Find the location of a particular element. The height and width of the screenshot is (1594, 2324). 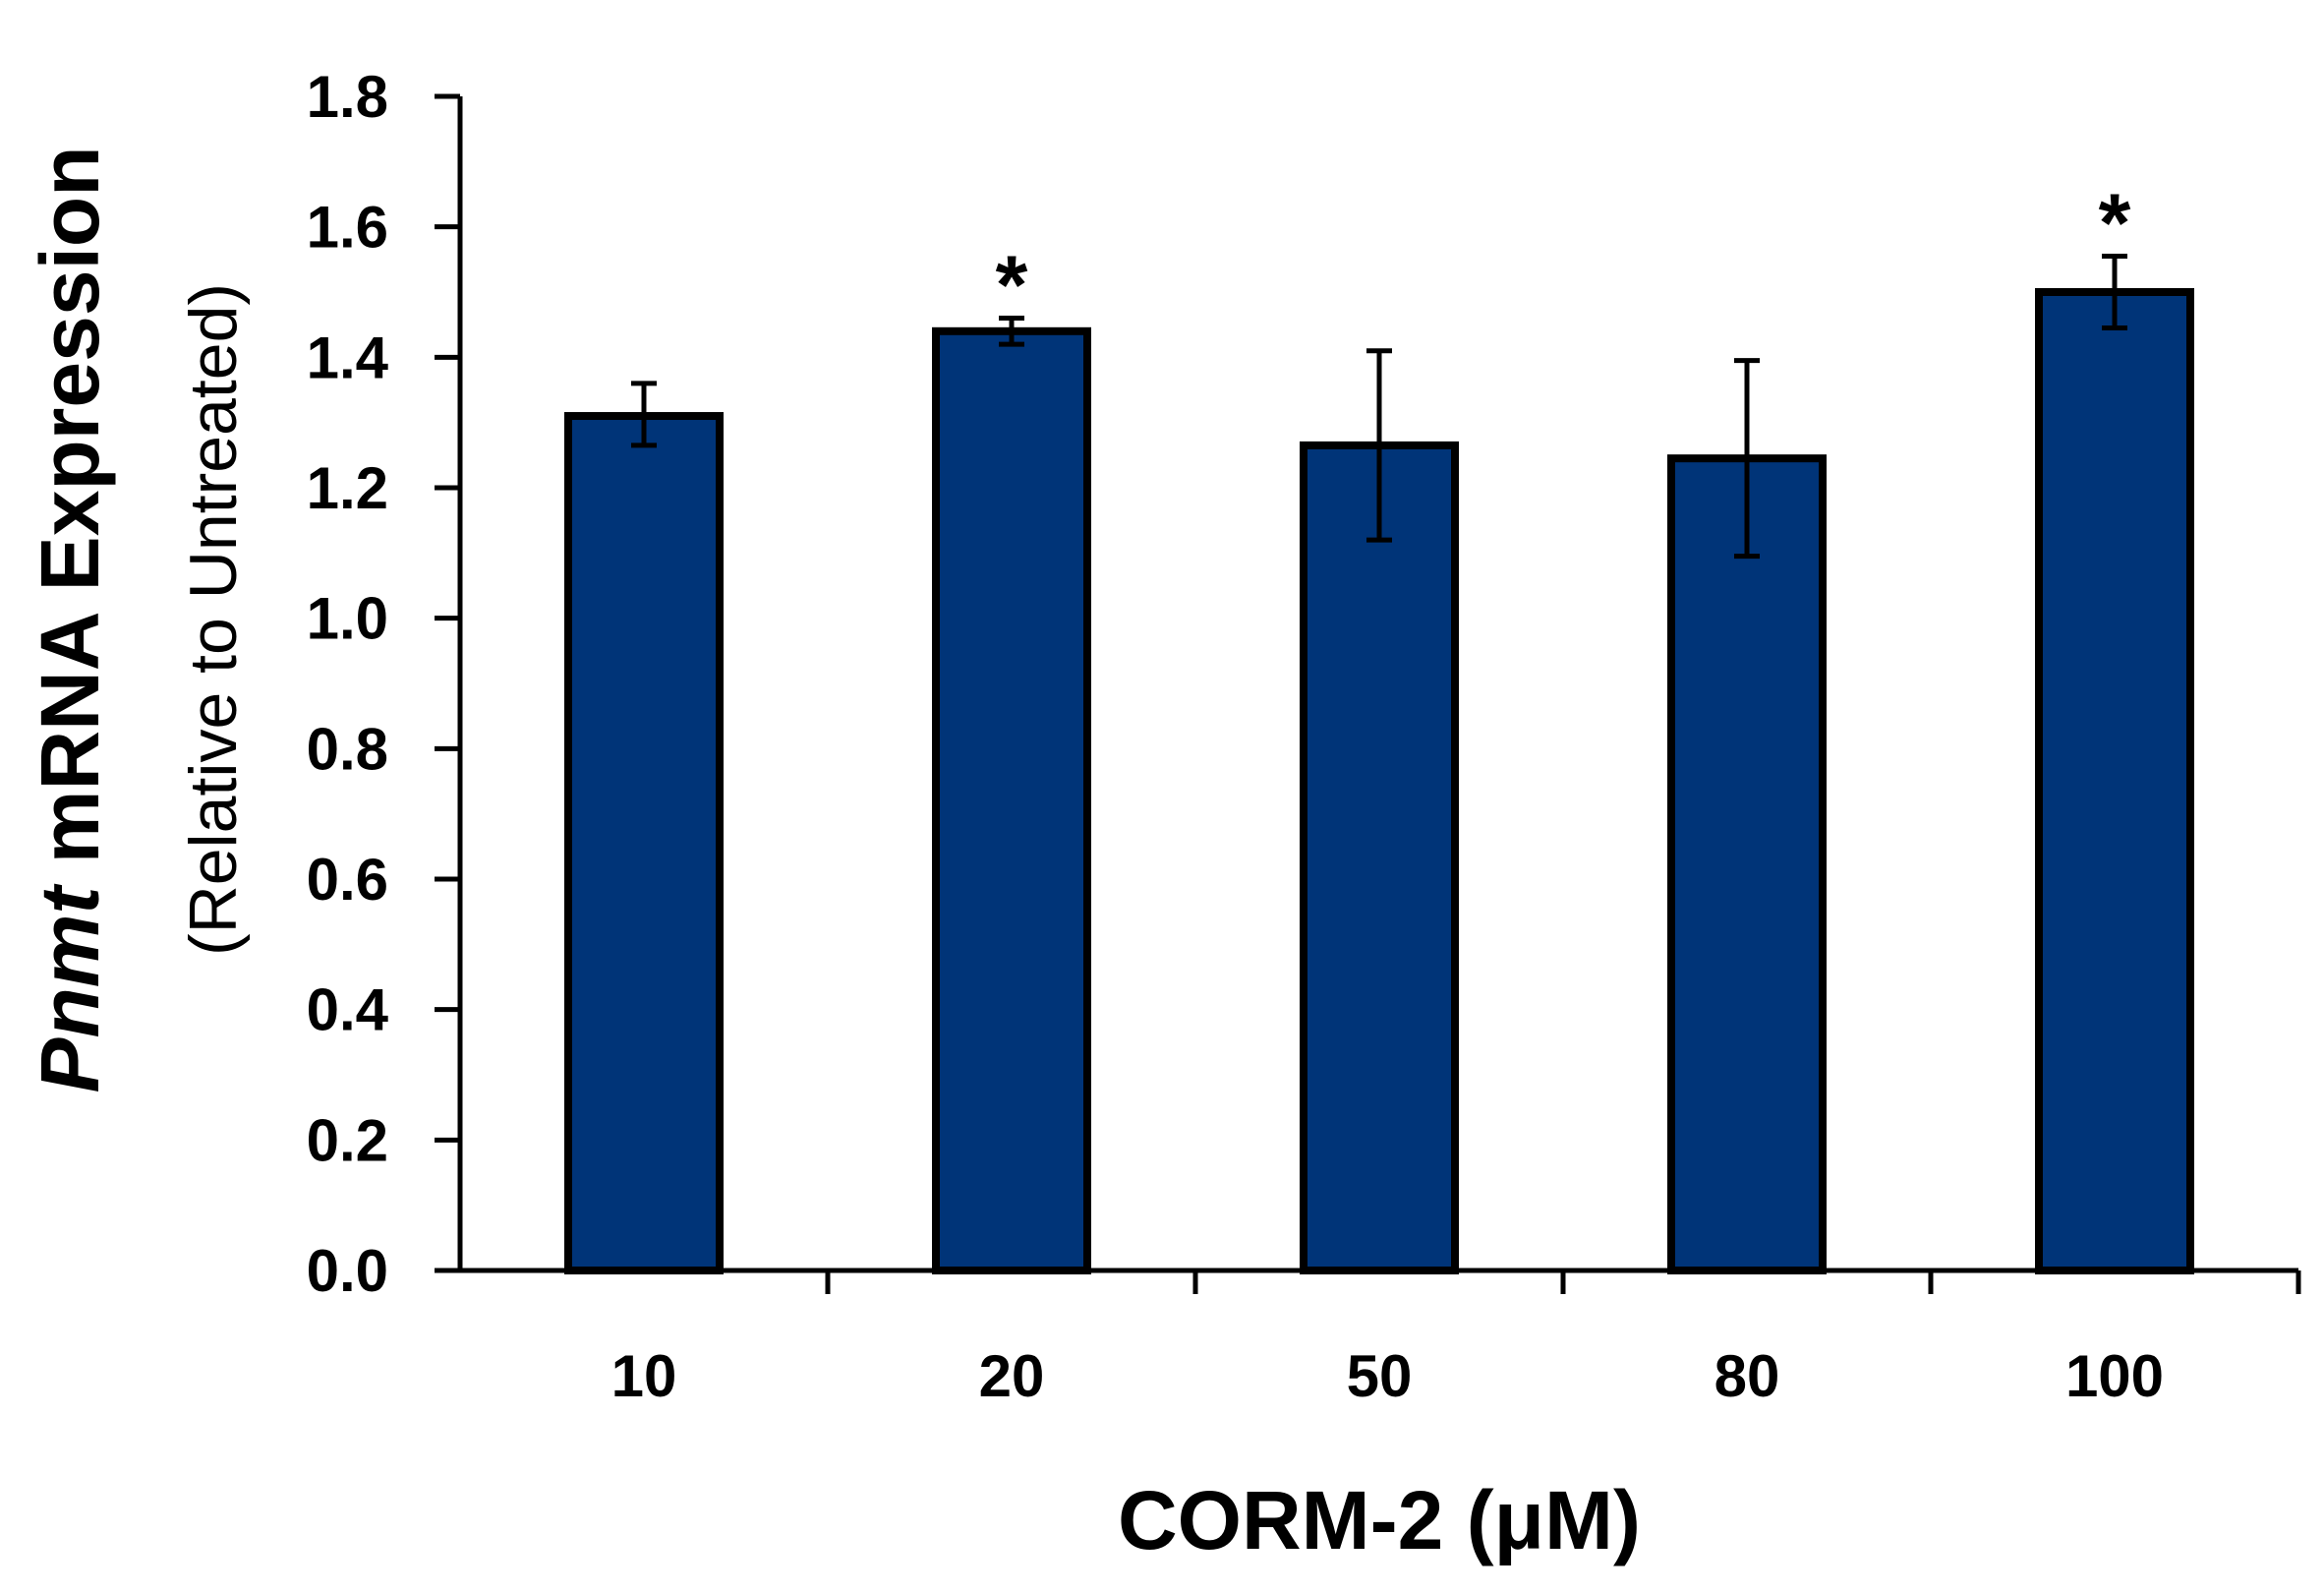

y-axis-title-main: mRNA Expression is located at coordinates (70, 516).